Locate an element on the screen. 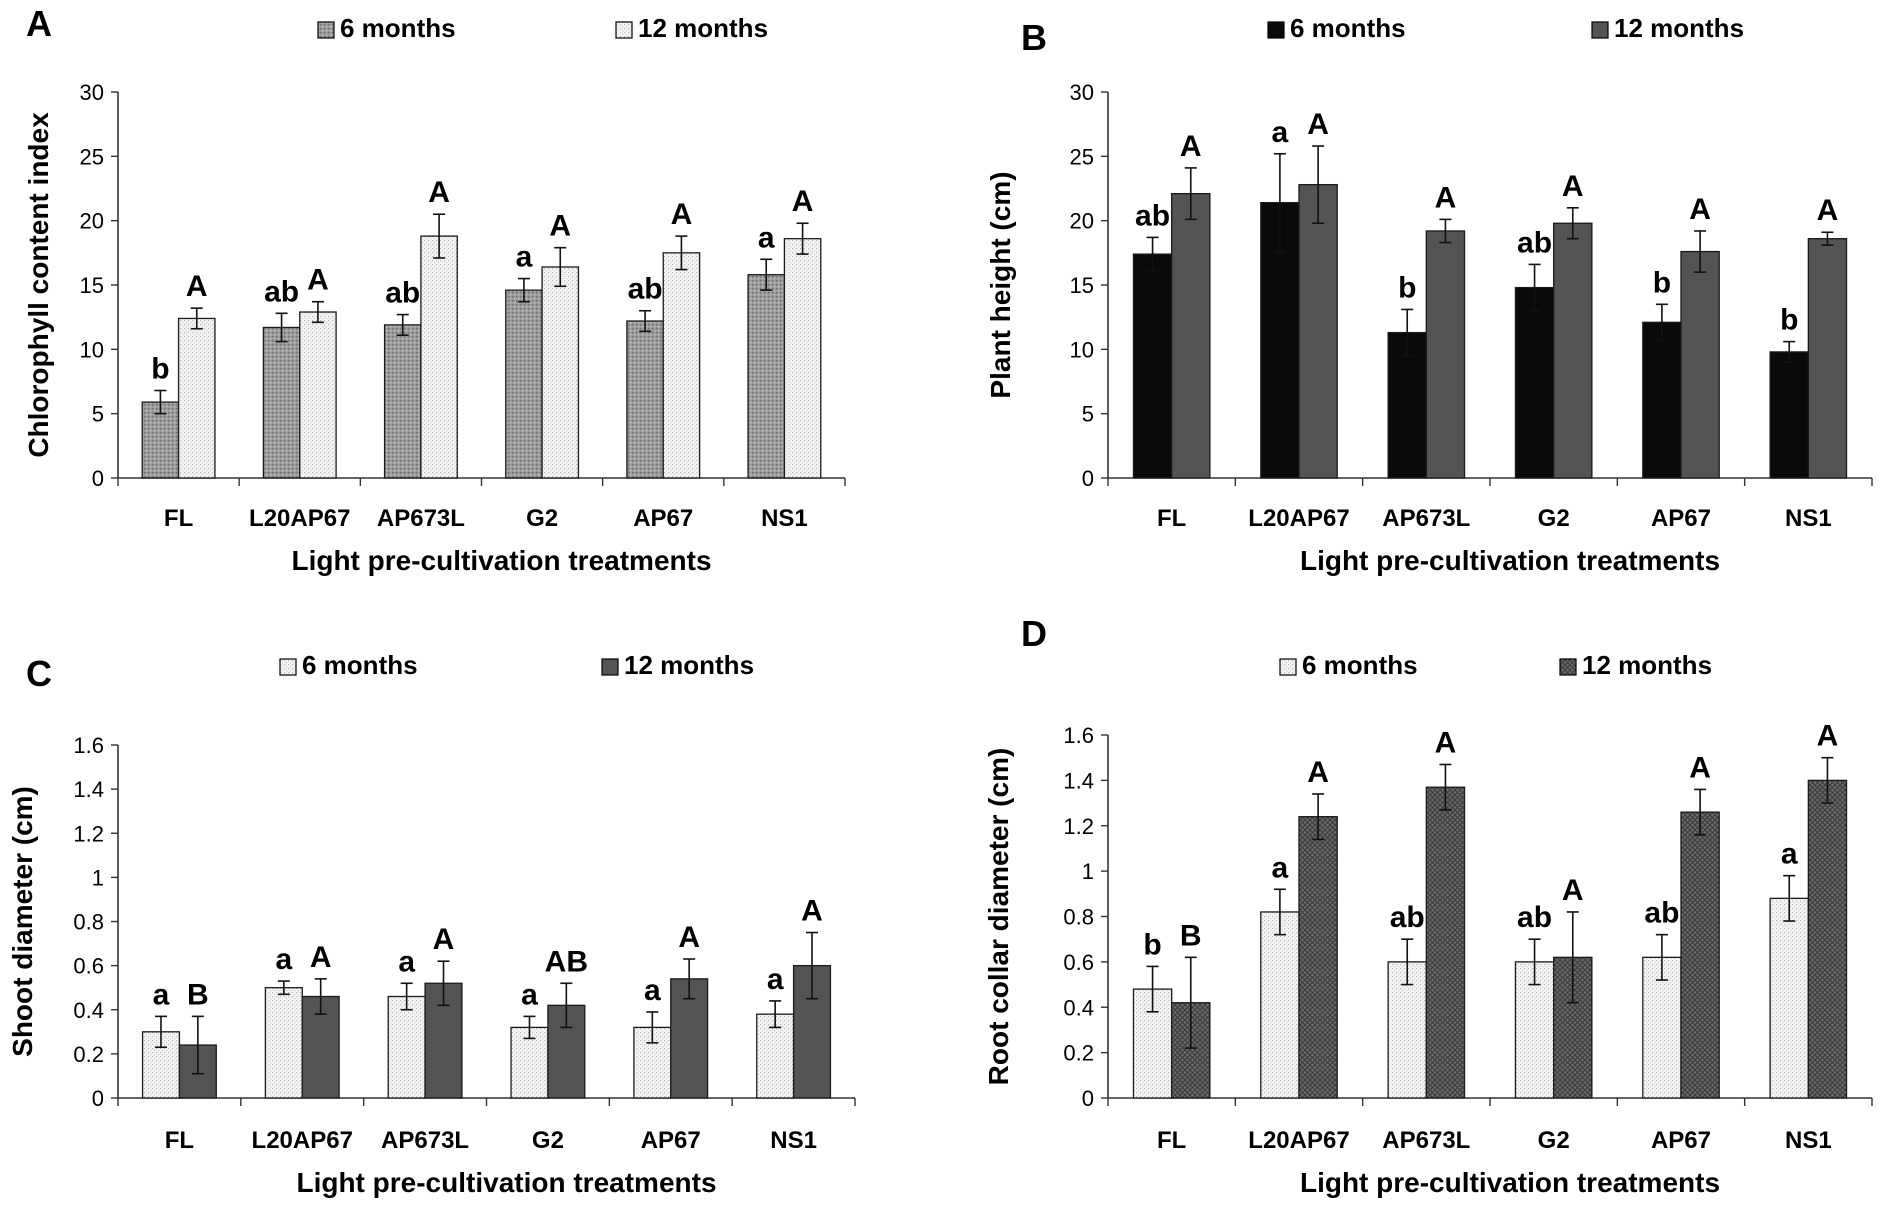 Image resolution: width=1887 pixels, height=1215 pixels. y-axis-title: Shoot diameter (cm) is located at coordinates (22, 921).